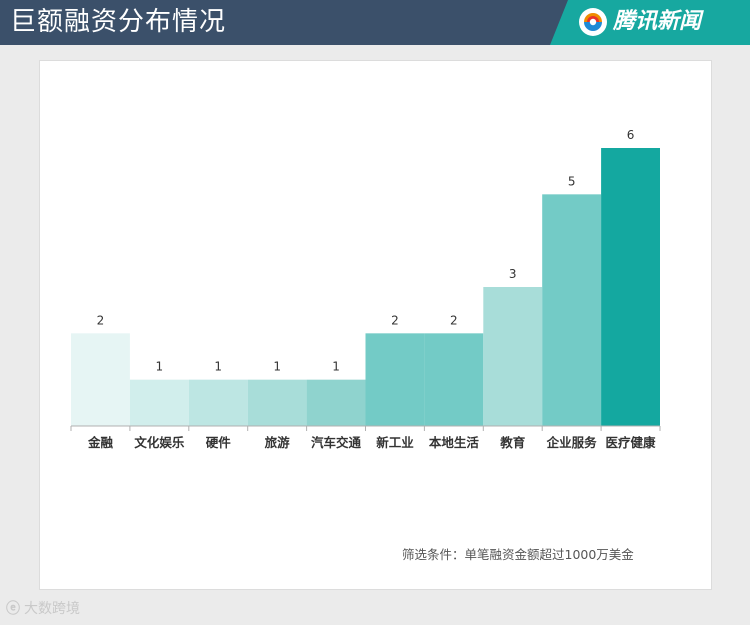  What do you see at coordinates (631, 135) in the screenshot?
I see `bar-value-label-9: 6` at bounding box center [631, 135].